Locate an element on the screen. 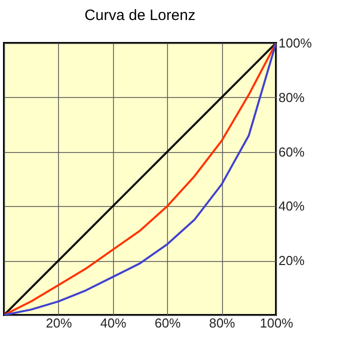  x-tick-label: 20% is located at coordinates (59, 323).